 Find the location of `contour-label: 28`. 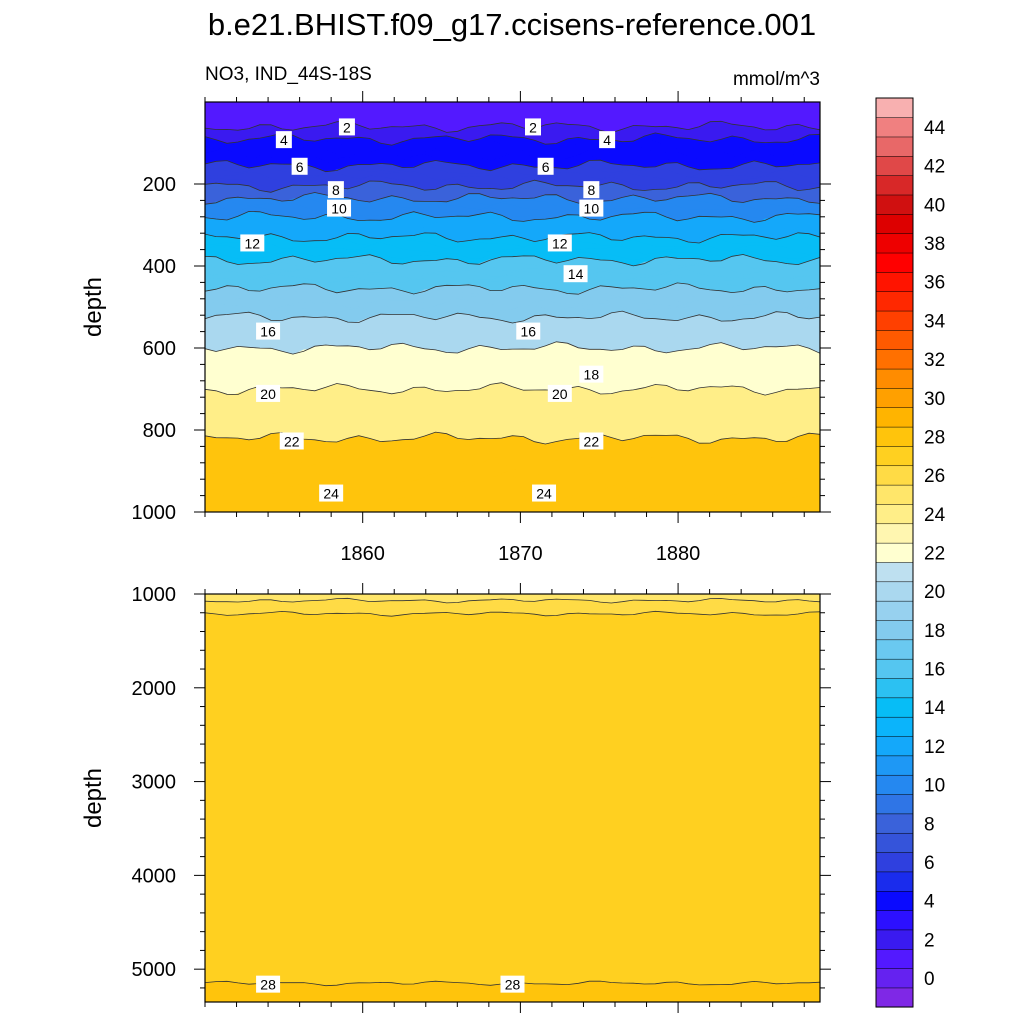

contour-label: 28 is located at coordinates (268, 984).